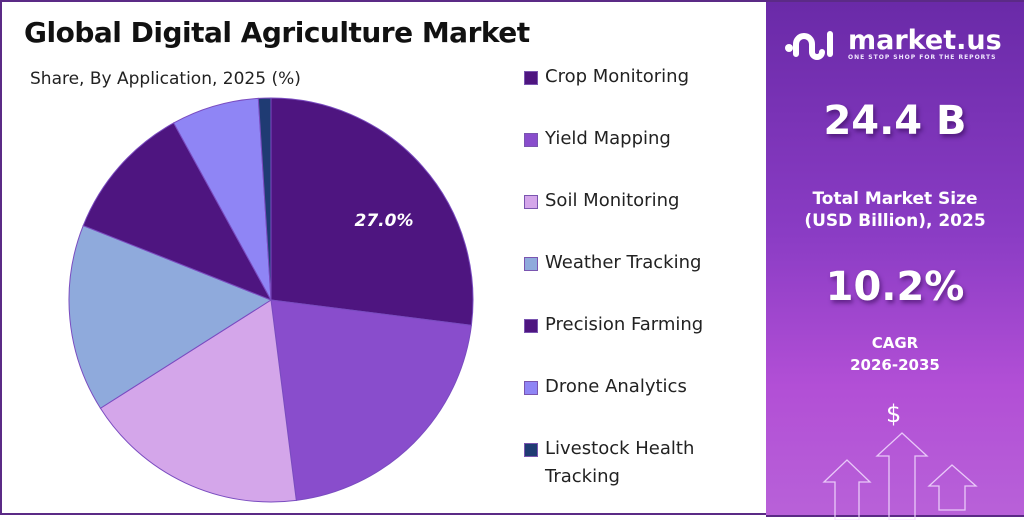 This screenshot has width=1024, height=520. Describe the element at coordinates (170, 316) in the screenshot. I see `pie-slice-weather-tracking` at that location.